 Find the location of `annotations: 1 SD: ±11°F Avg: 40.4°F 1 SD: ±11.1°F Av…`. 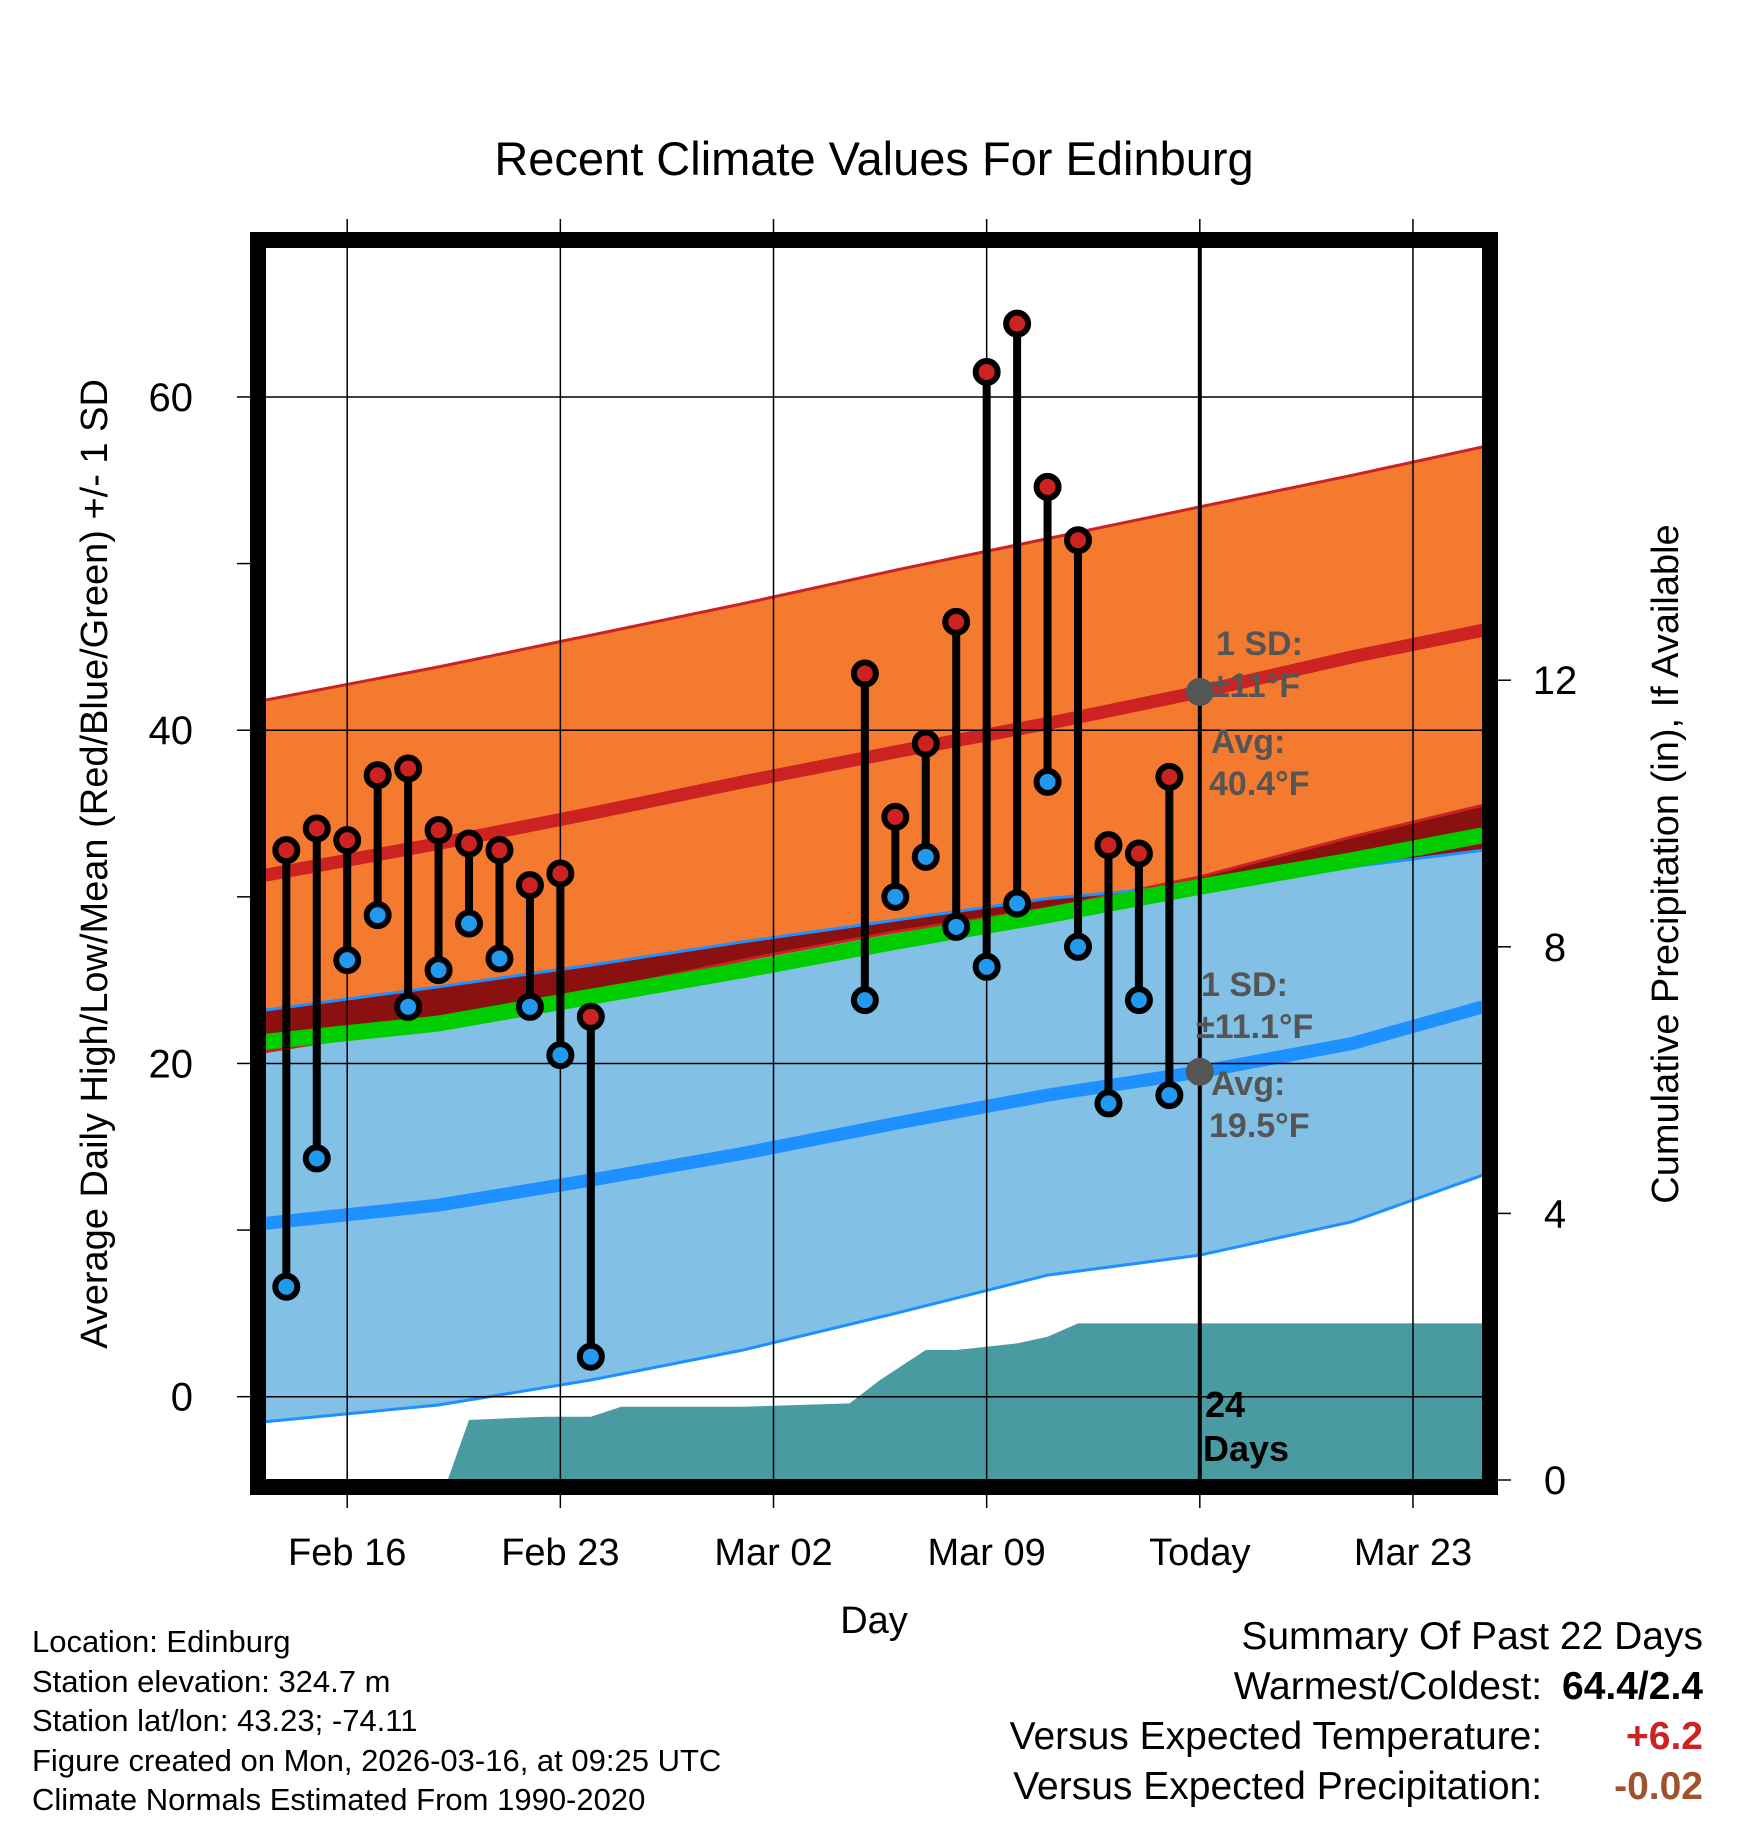

annotations: 1 SD: ±11°F Avg: 40.4°F 1 SD: ±11.1°F Av… is located at coordinates (1254, 1047).